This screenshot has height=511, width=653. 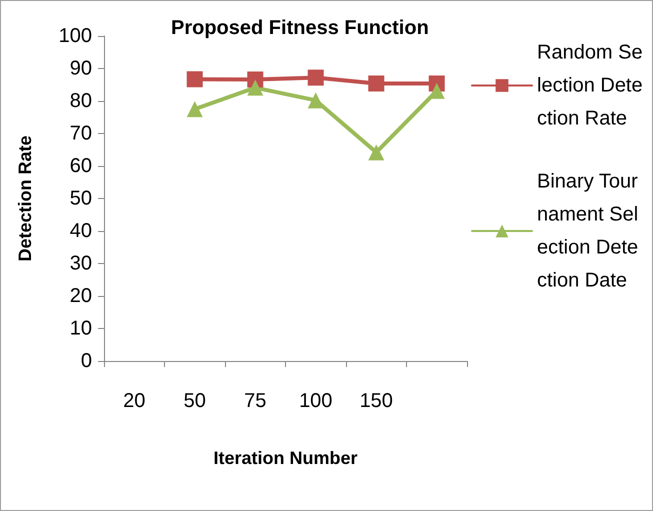 What do you see at coordinates (25, 198) in the screenshot?
I see `y-axis-title: Detection Rate` at bounding box center [25, 198].